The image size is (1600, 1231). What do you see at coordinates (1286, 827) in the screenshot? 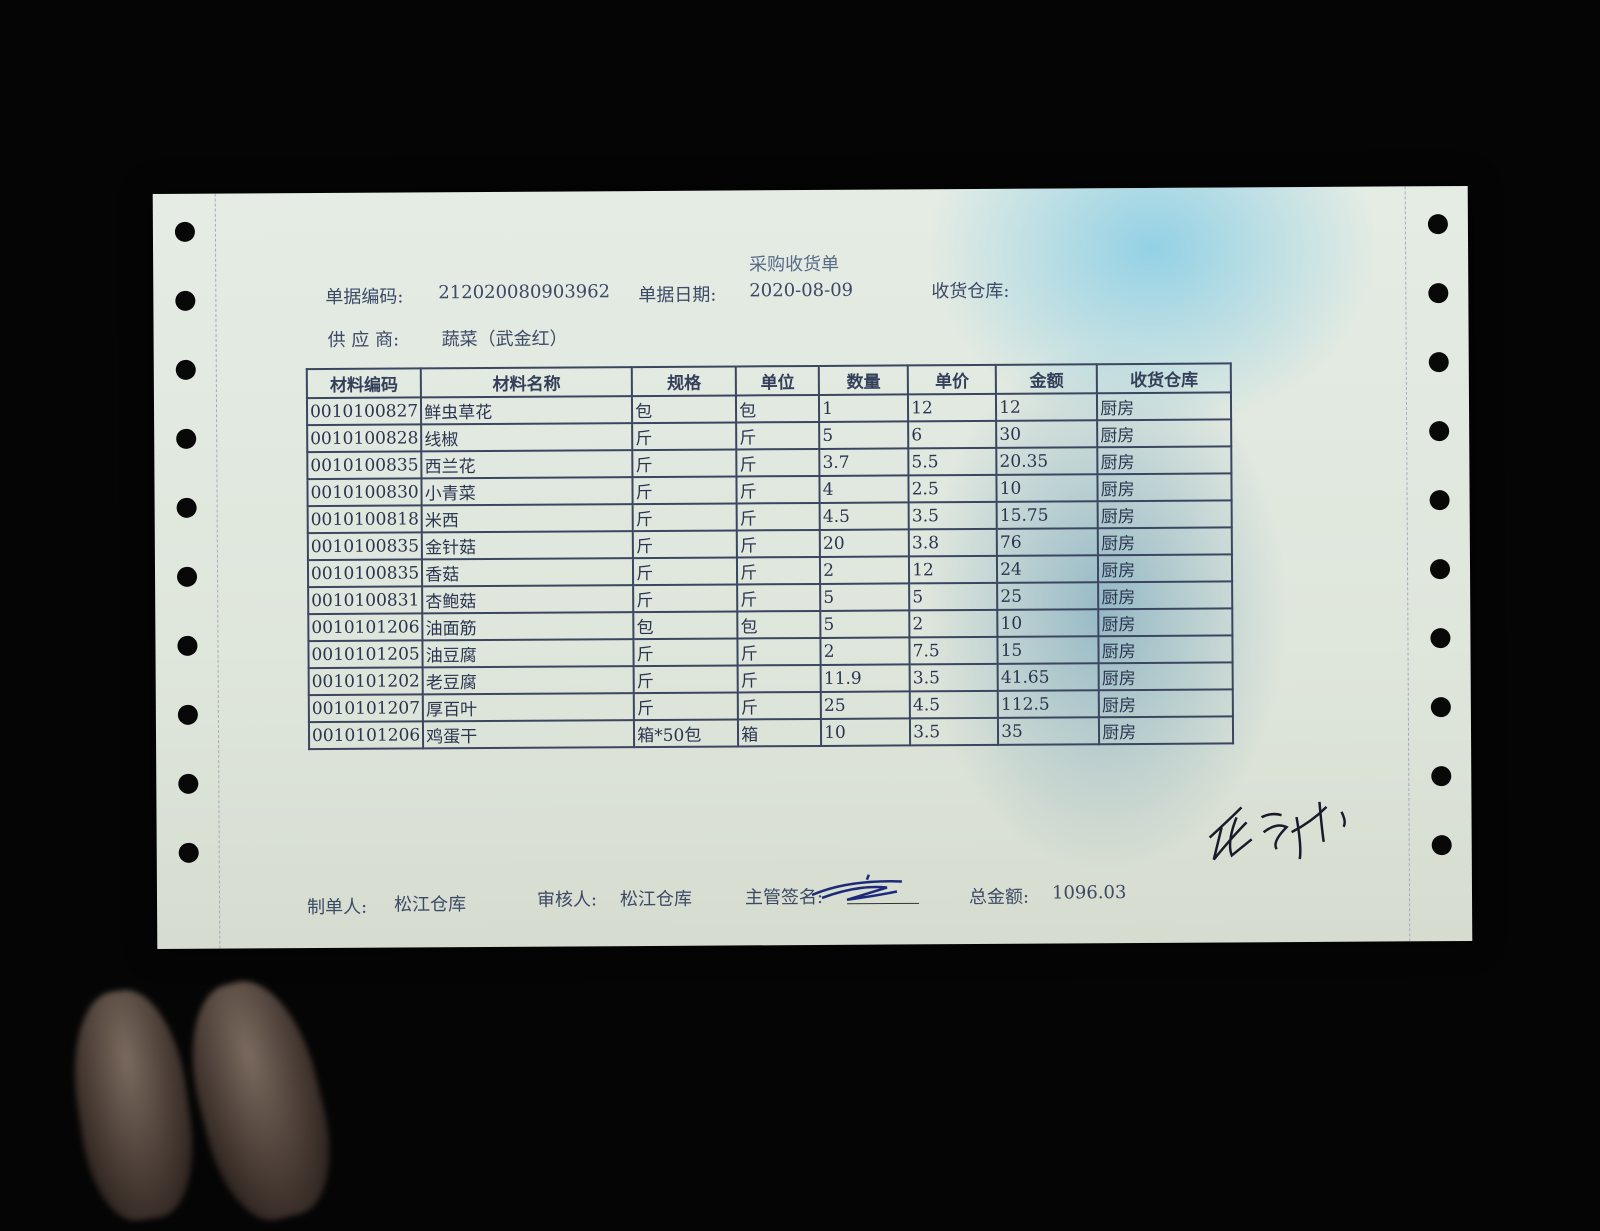
I see `handwritten-signature` at bounding box center [1286, 827].